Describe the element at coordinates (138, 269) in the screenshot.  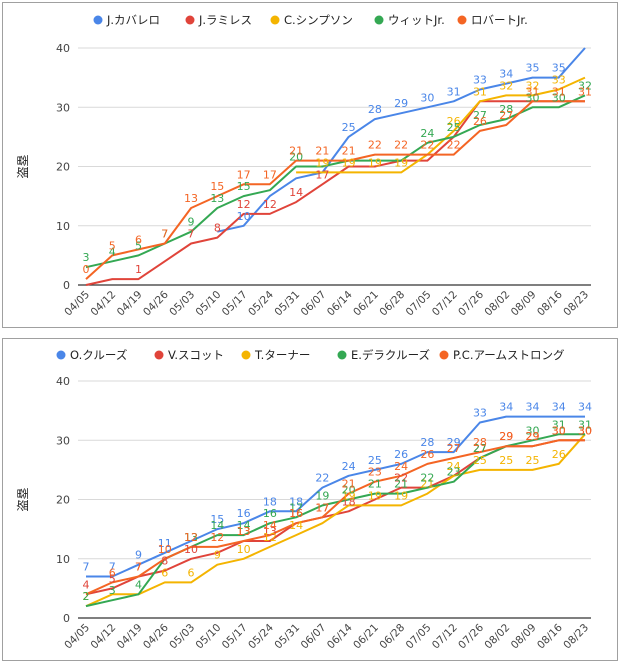
I see `data-label: 1` at that location.